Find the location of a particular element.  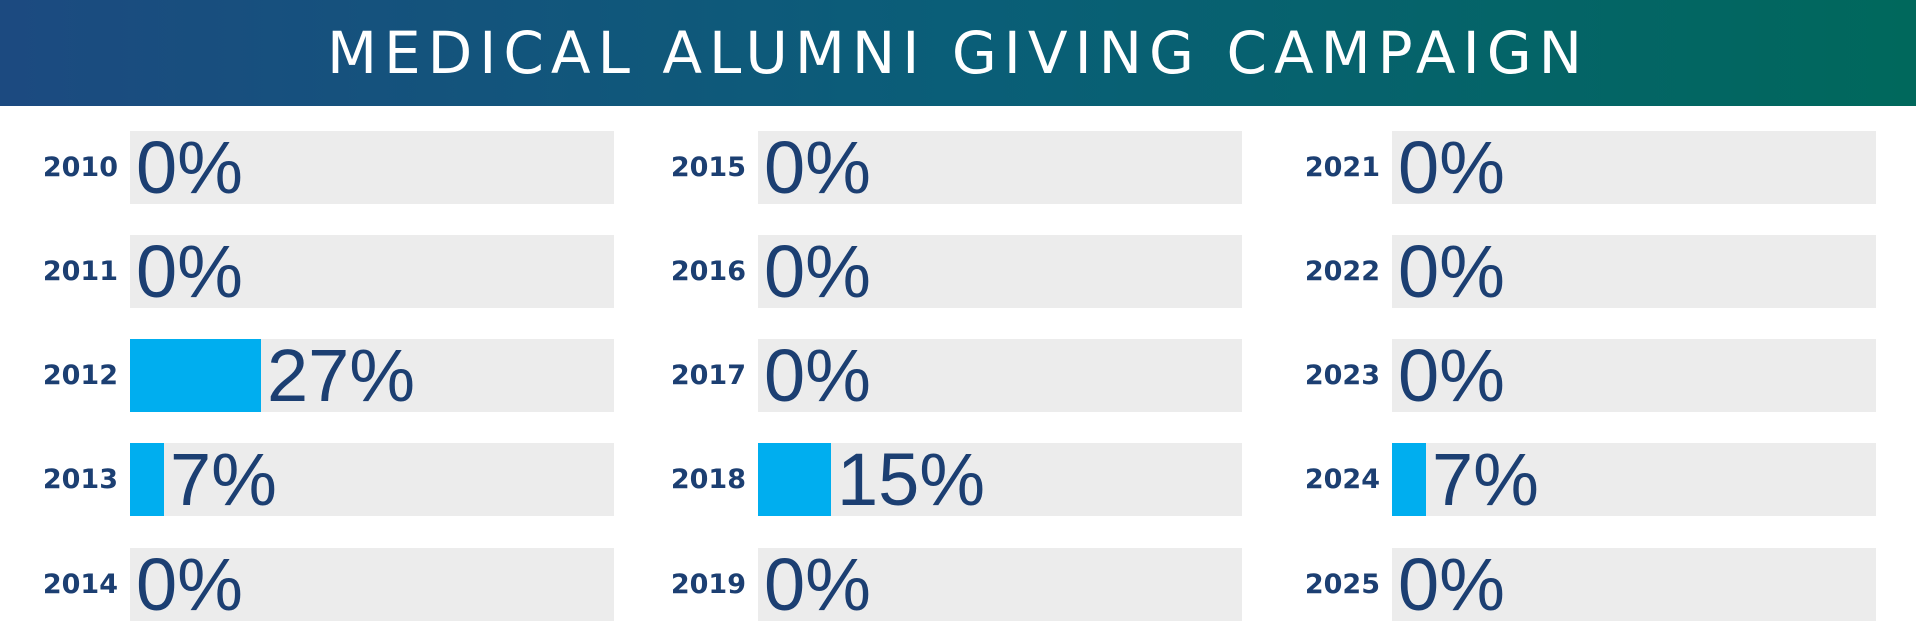

year-label: 2011 is located at coordinates (80, 271).